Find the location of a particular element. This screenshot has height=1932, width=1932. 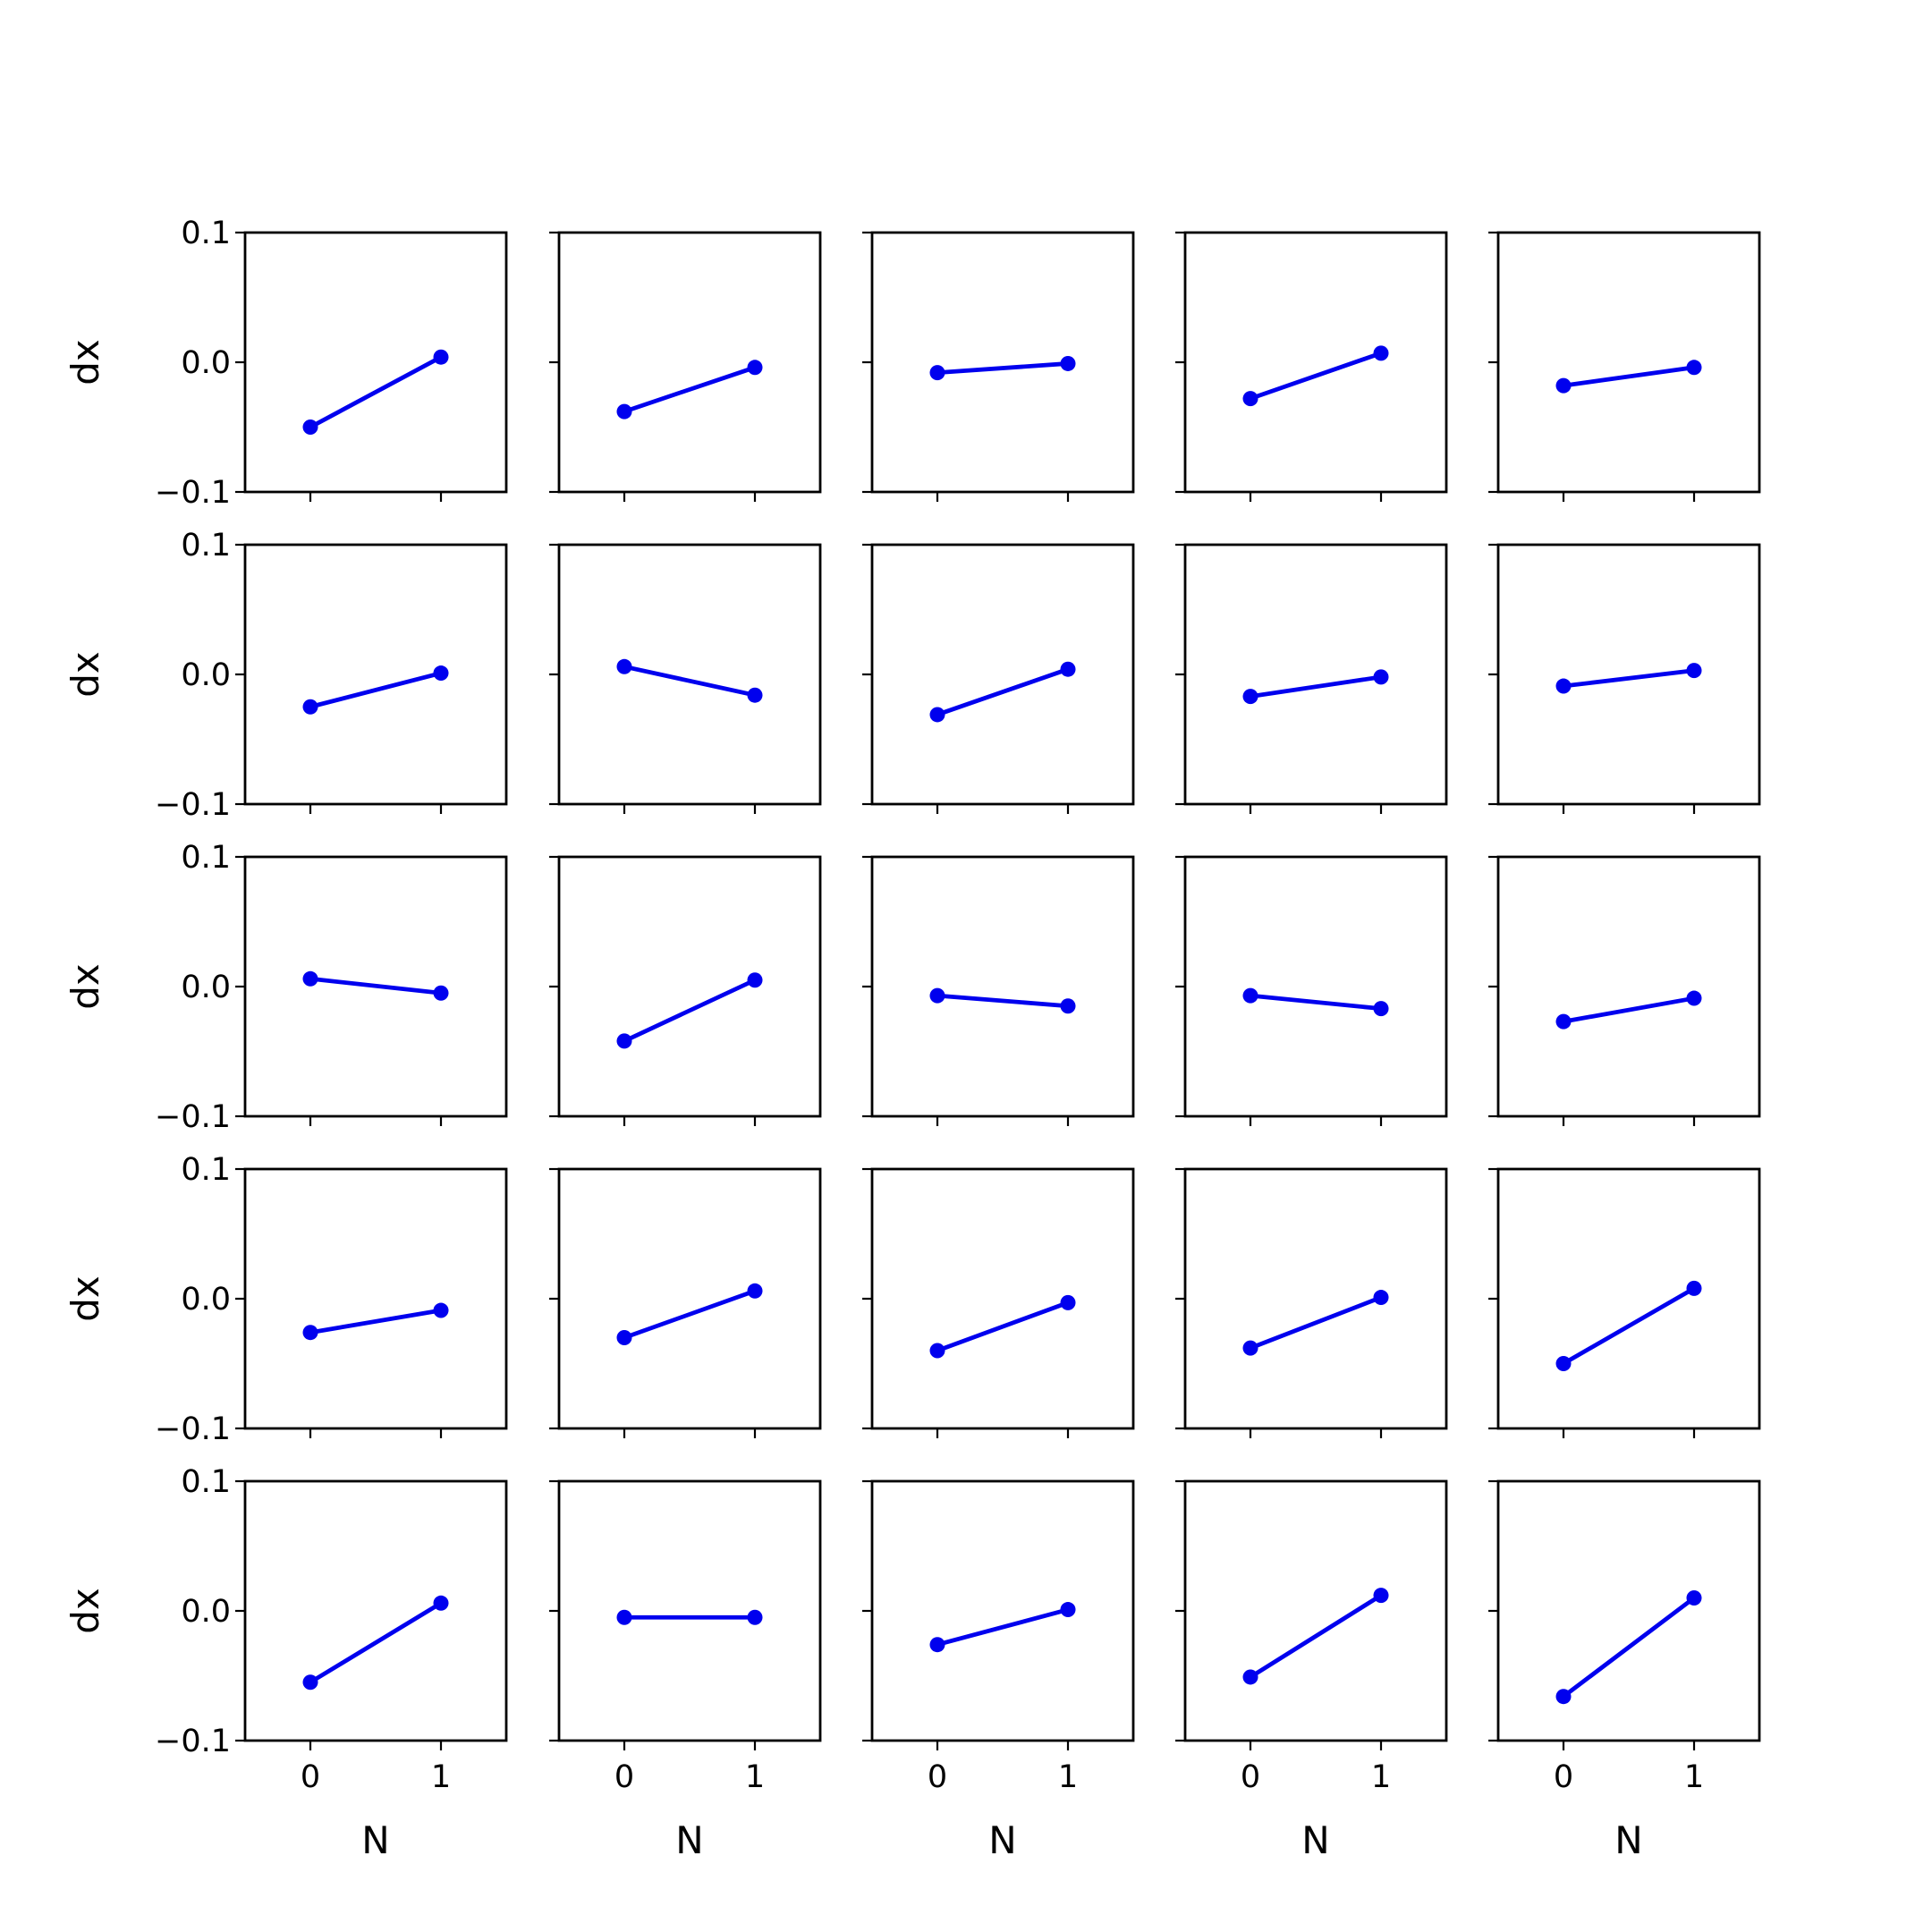

subplot-r5-c5: 0 1 N is located at coordinates (1624, 1670).